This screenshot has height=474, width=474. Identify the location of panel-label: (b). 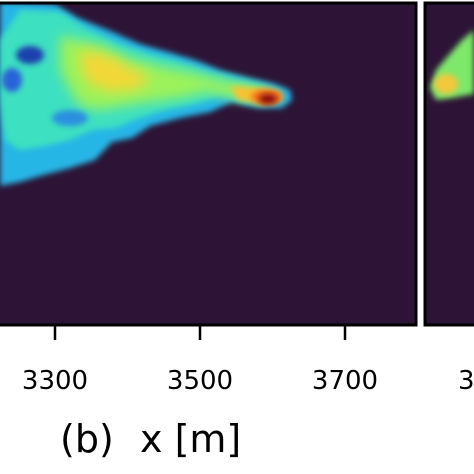
(87, 439).